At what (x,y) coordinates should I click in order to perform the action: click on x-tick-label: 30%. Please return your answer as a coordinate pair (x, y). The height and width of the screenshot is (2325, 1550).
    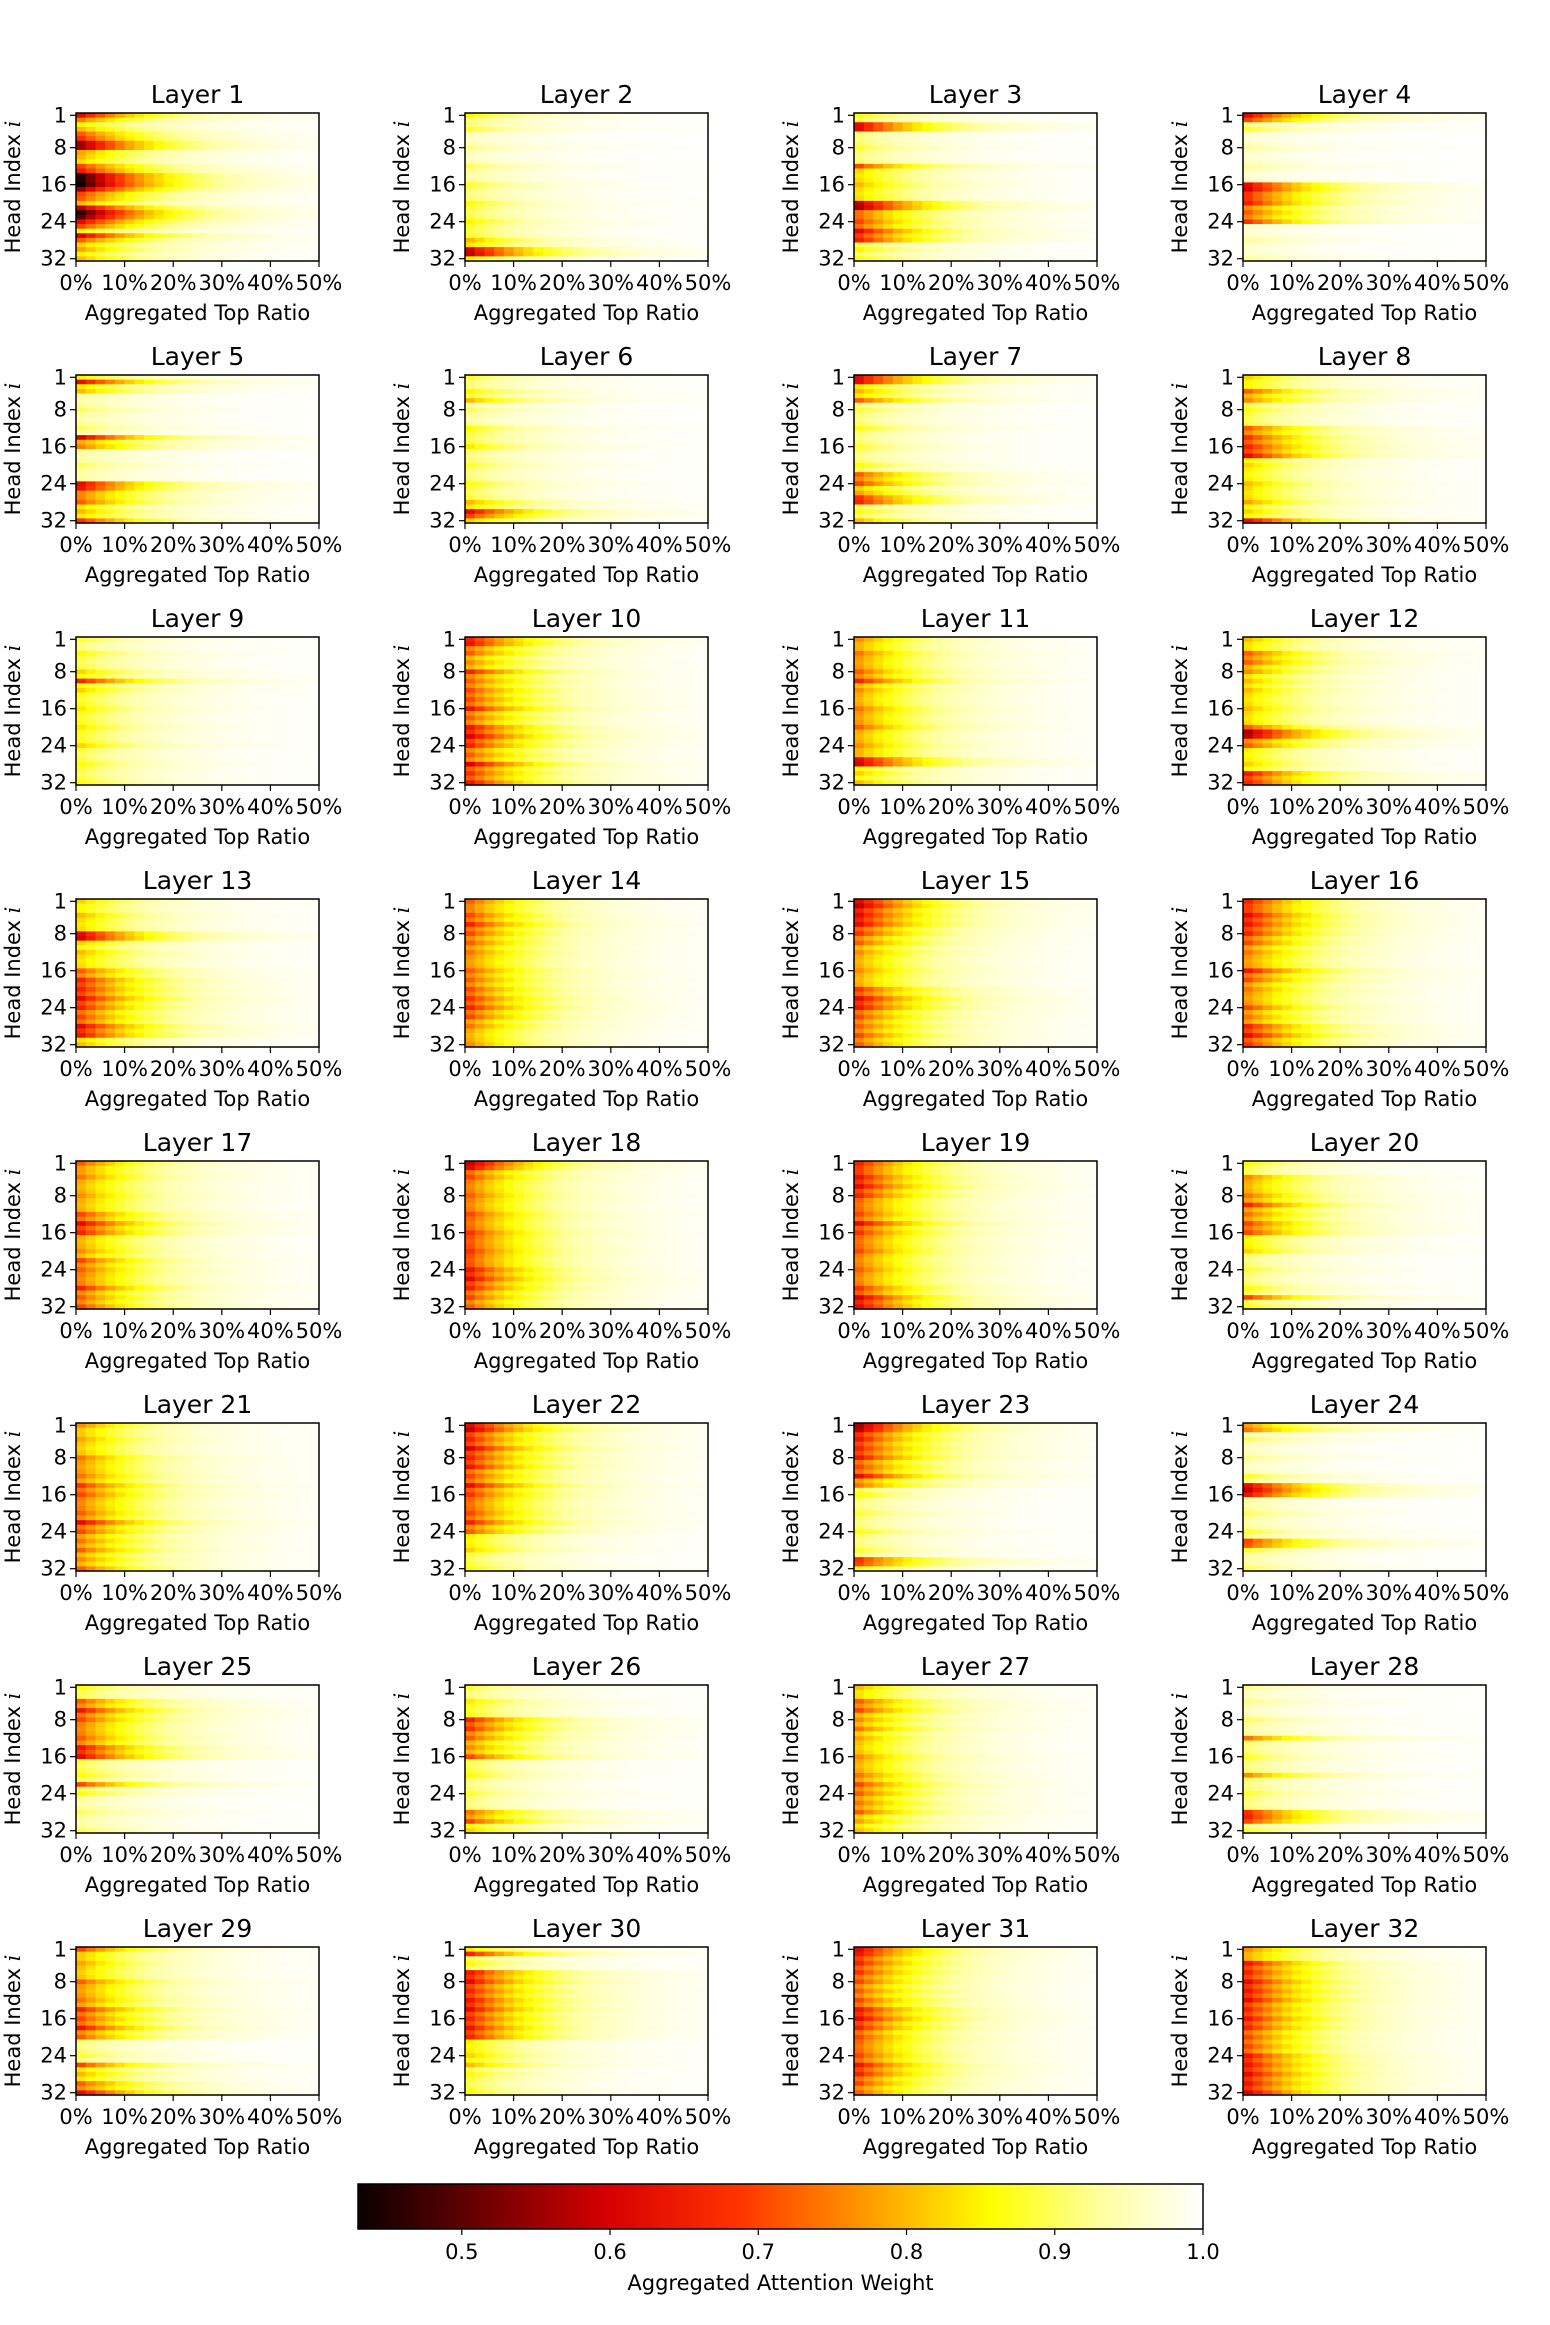
    Looking at the image, I should click on (999, 283).